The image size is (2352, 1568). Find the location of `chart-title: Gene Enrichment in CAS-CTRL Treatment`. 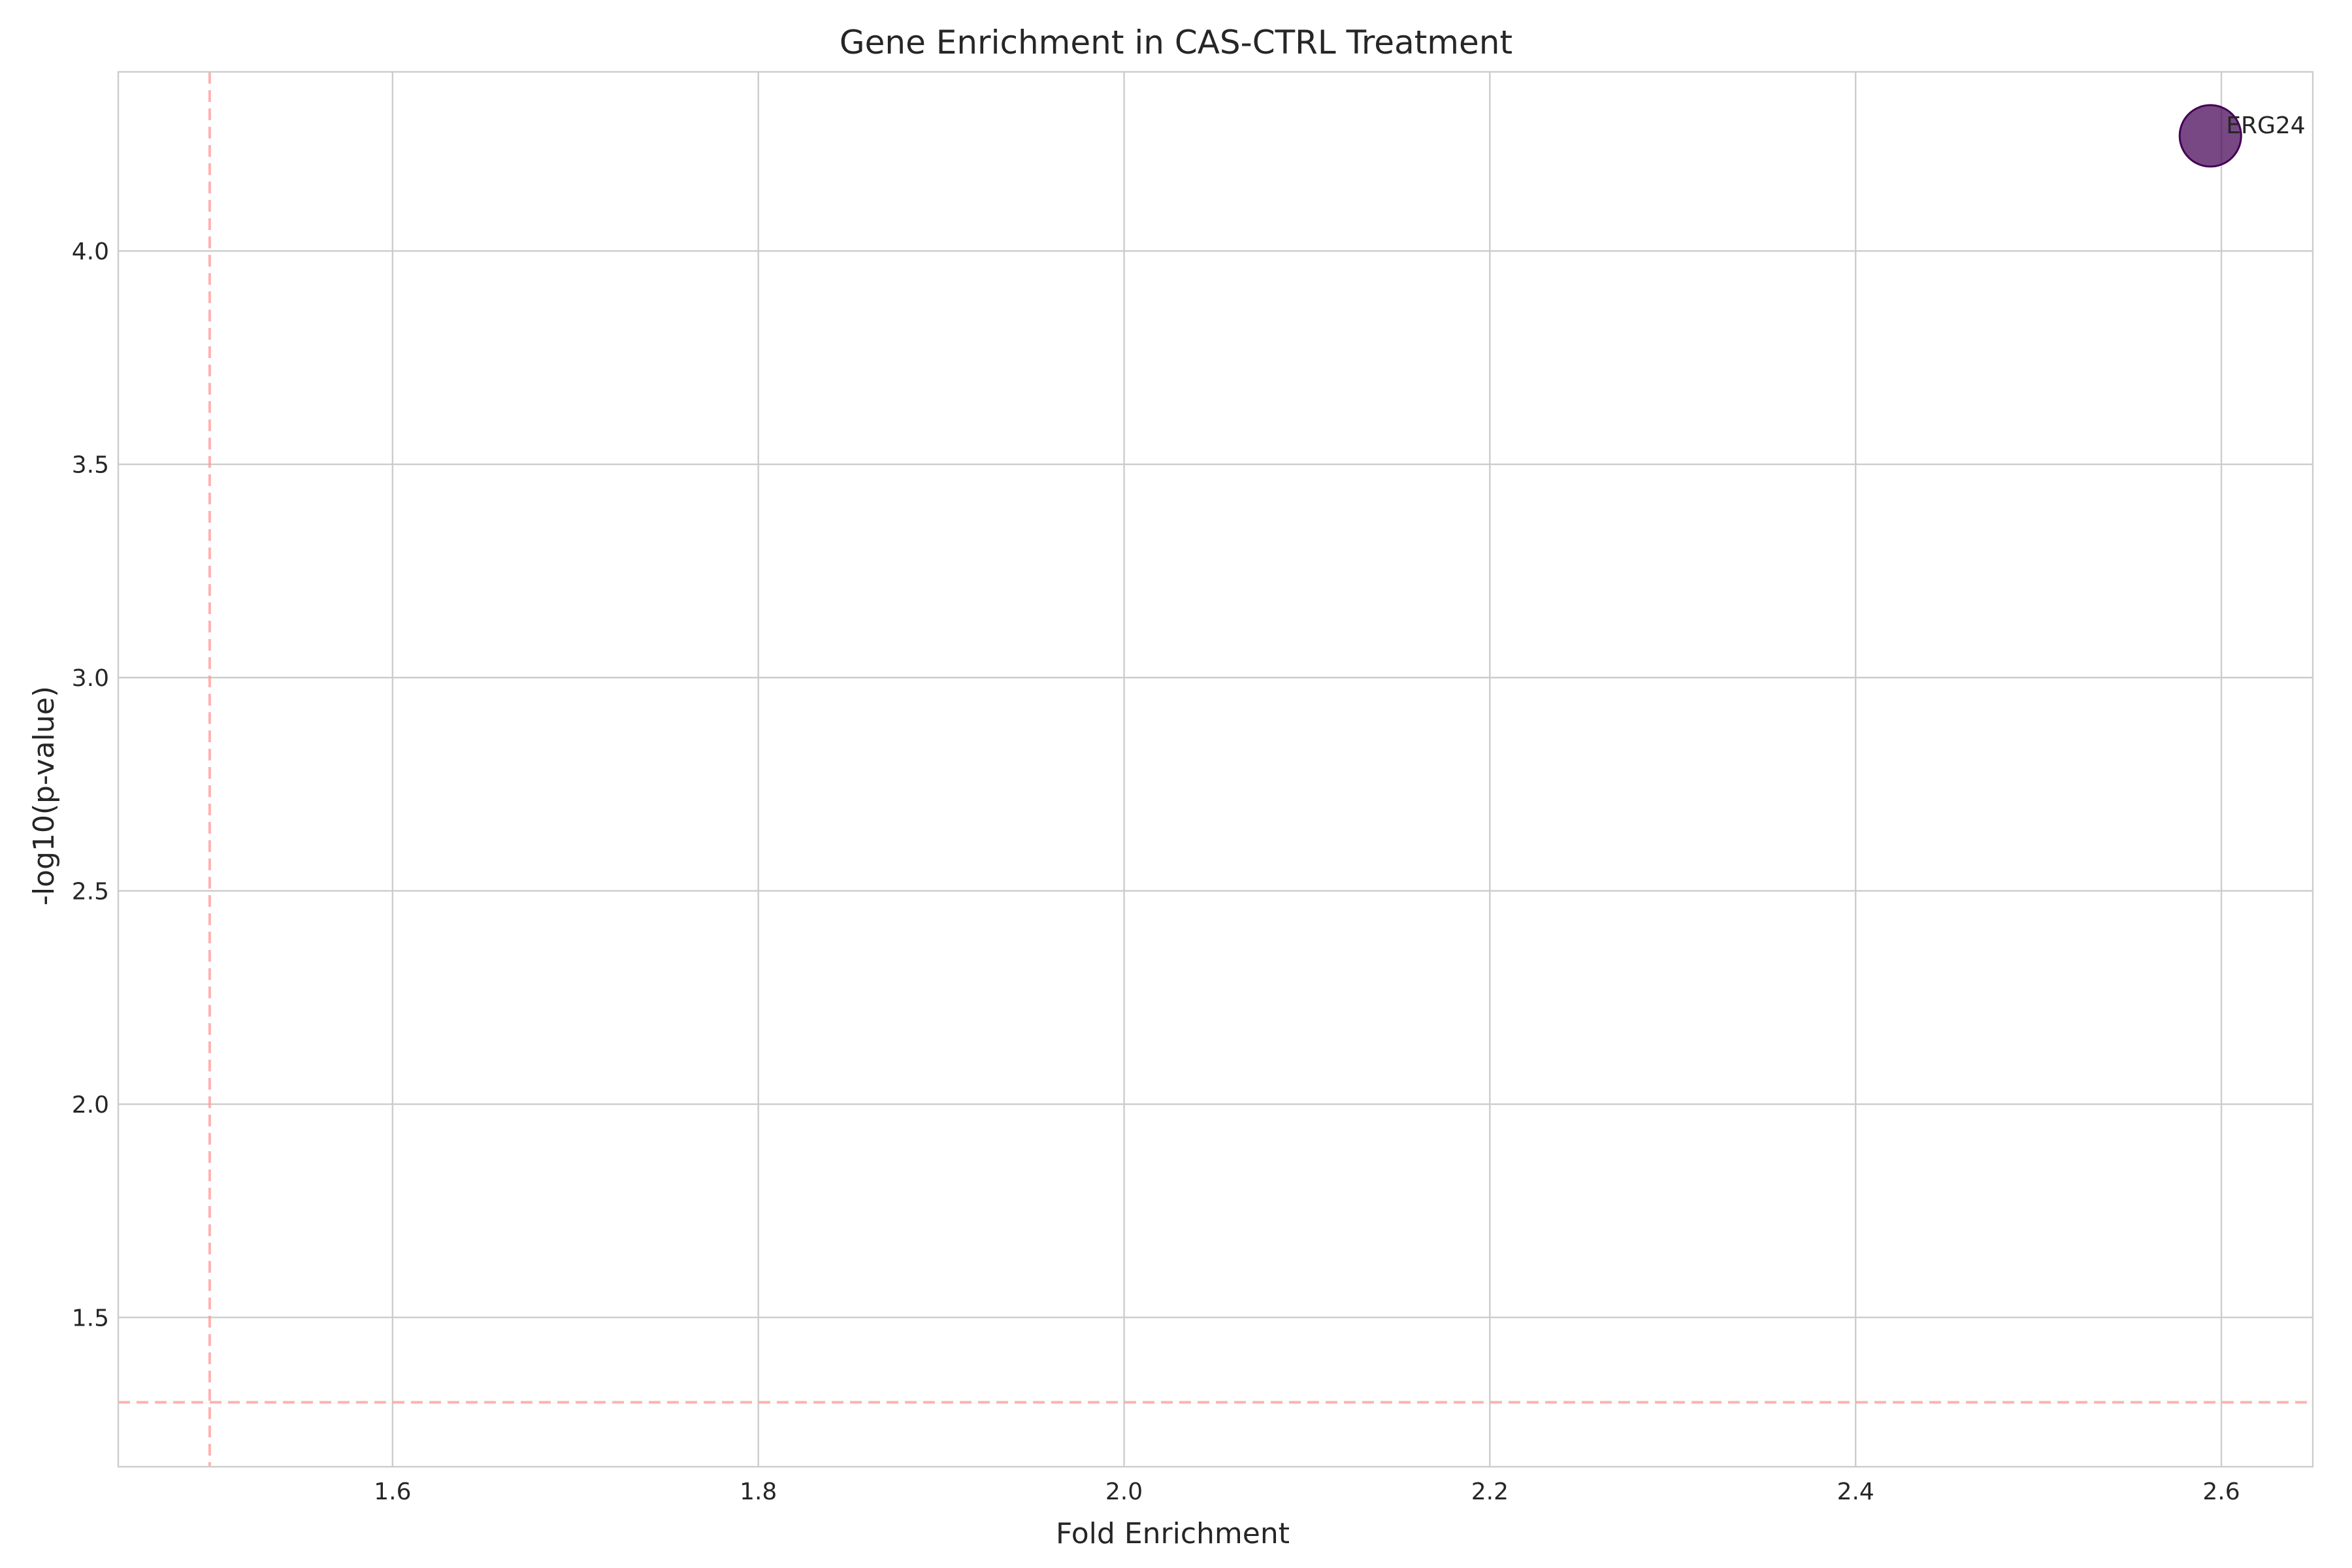

chart-title: Gene Enrichment in CAS-CTRL Treatment is located at coordinates (1176, 42).